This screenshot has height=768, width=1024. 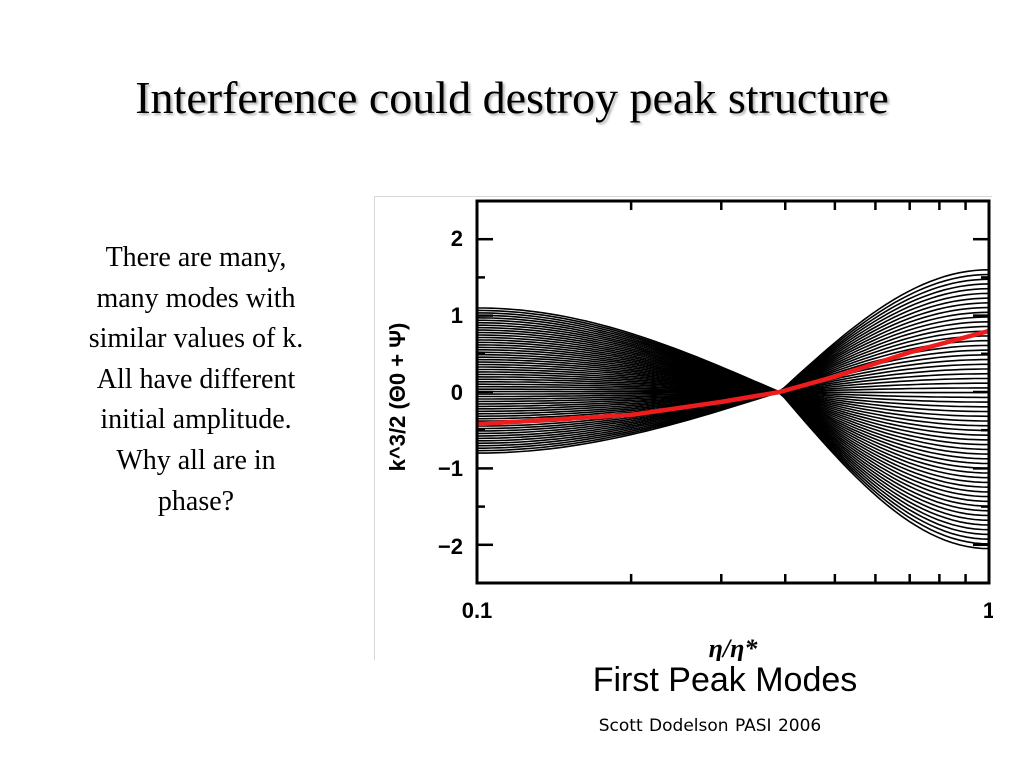 What do you see at coordinates (196, 460) in the screenshot?
I see `body-line: Why all are in` at bounding box center [196, 460].